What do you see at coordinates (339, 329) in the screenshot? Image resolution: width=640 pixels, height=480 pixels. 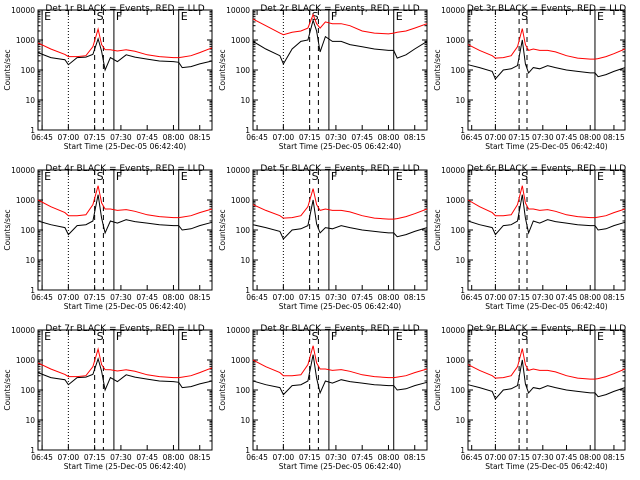 I see `panel-title: Det 8r BLACK = Events, RED = LLD` at bounding box center [339, 329].